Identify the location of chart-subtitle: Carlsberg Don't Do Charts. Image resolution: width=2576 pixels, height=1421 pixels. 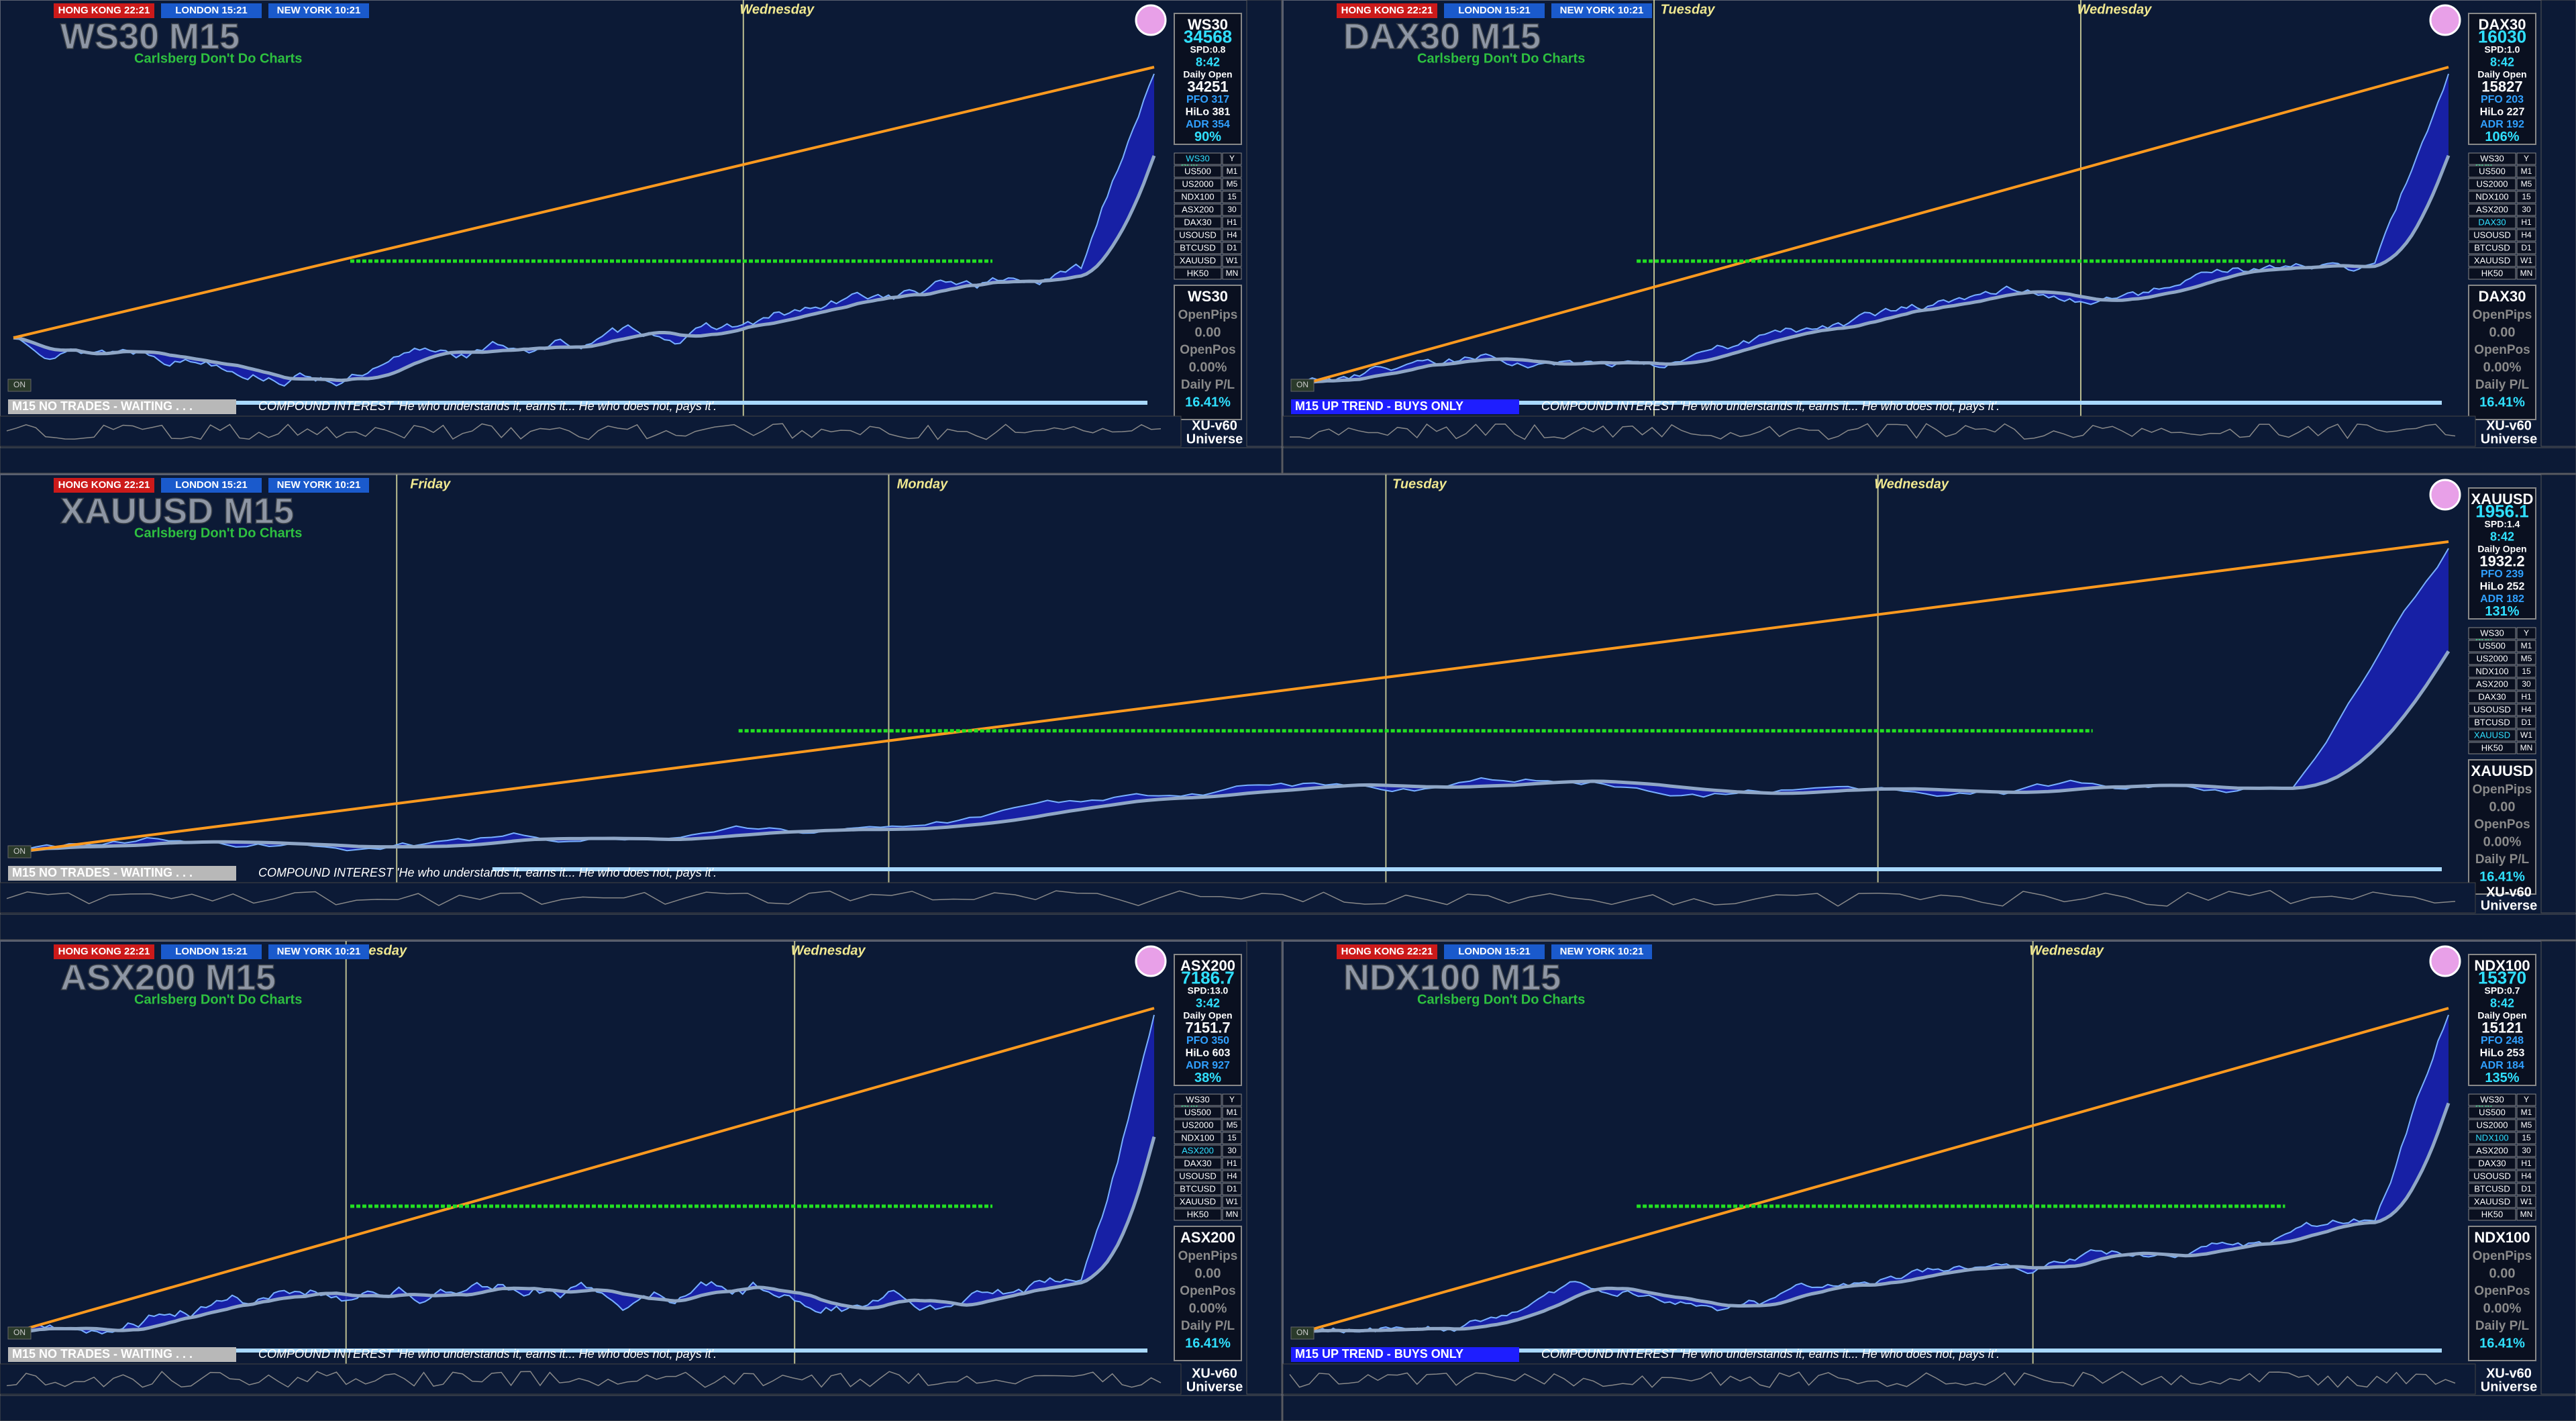
(218, 1000).